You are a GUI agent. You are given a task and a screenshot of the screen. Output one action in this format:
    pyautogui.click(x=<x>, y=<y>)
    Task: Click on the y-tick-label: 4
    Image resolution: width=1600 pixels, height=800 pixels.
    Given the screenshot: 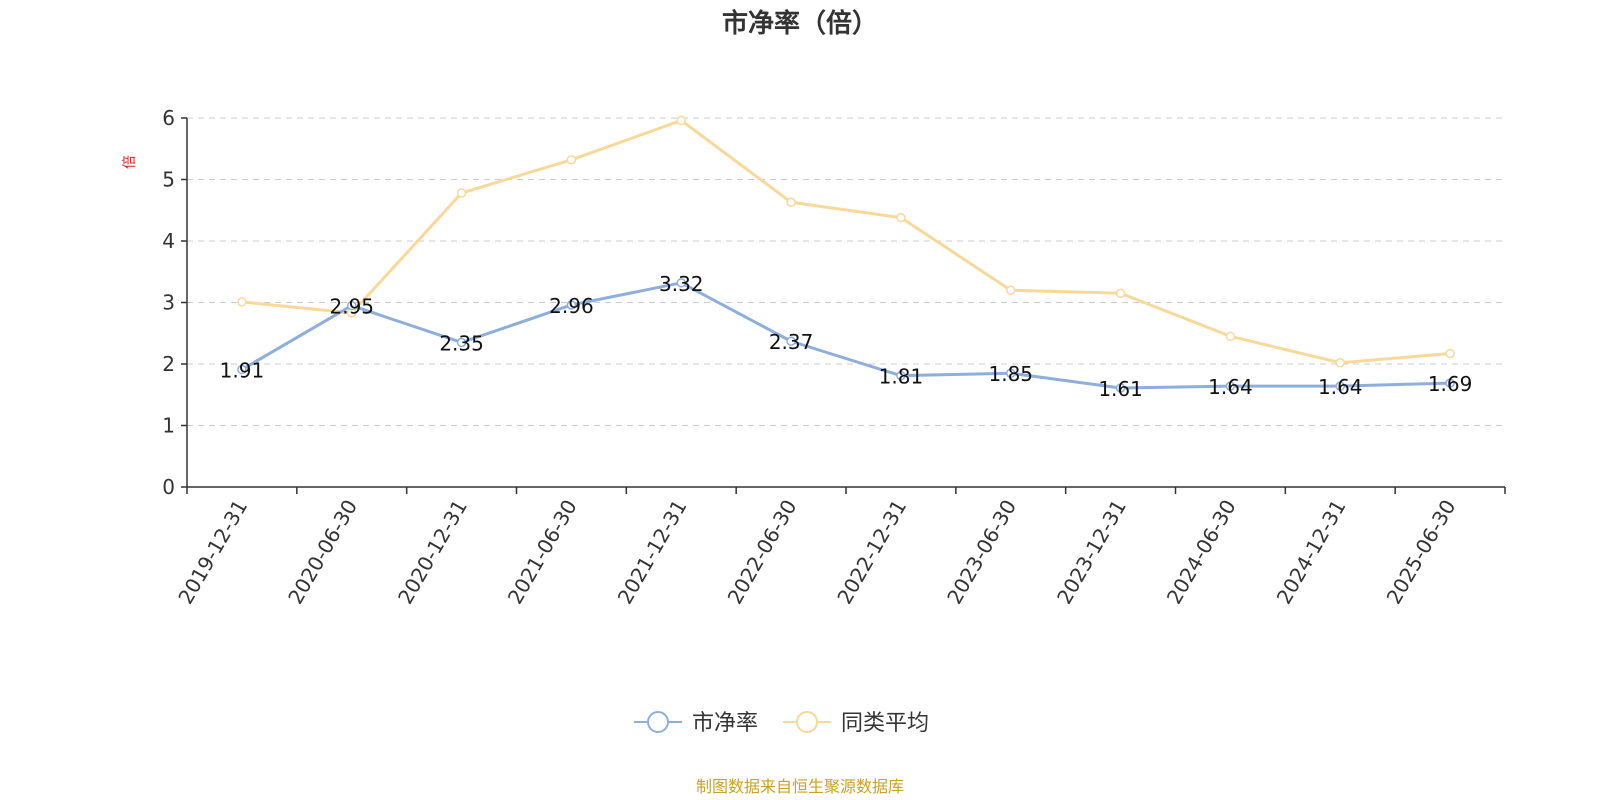 What is the action you would take?
    pyautogui.click(x=168, y=241)
    